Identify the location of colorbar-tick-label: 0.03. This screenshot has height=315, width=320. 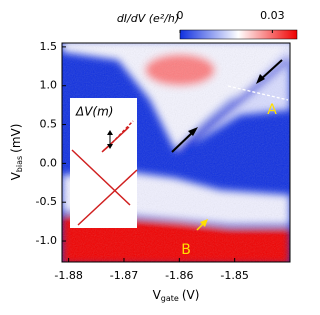
(272, 15).